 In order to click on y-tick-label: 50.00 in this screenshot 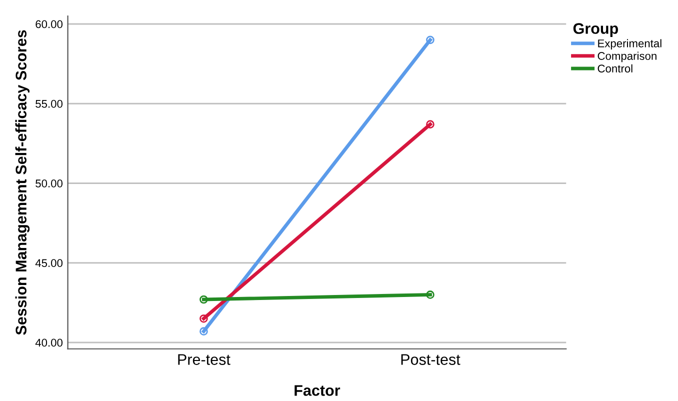, I will do `click(49, 184)`.